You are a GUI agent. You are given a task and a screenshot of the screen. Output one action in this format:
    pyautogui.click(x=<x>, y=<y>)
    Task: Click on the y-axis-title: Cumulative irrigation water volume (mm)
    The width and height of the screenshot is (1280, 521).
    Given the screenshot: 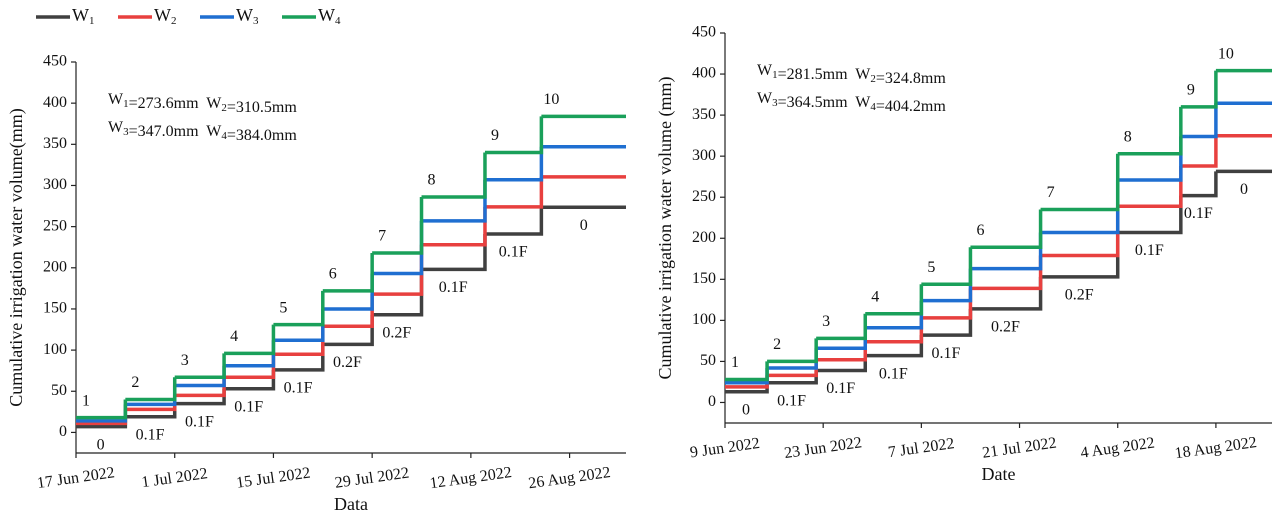 What is the action you would take?
    pyautogui.click(x=665, y=228)
    